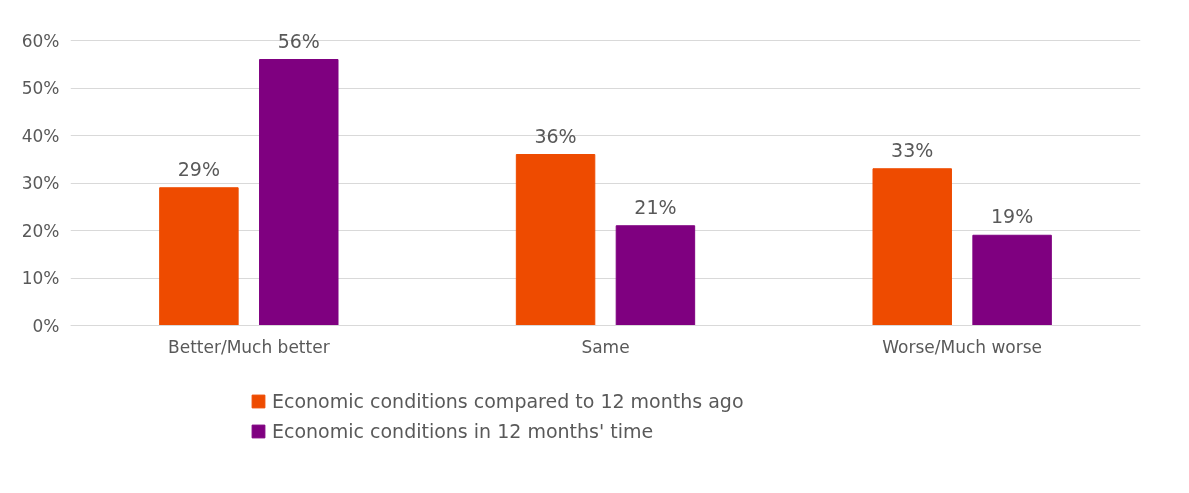  Describe the element at coordinates (912, 149) in the screenshot. I see `data-label: 33%` at that location.